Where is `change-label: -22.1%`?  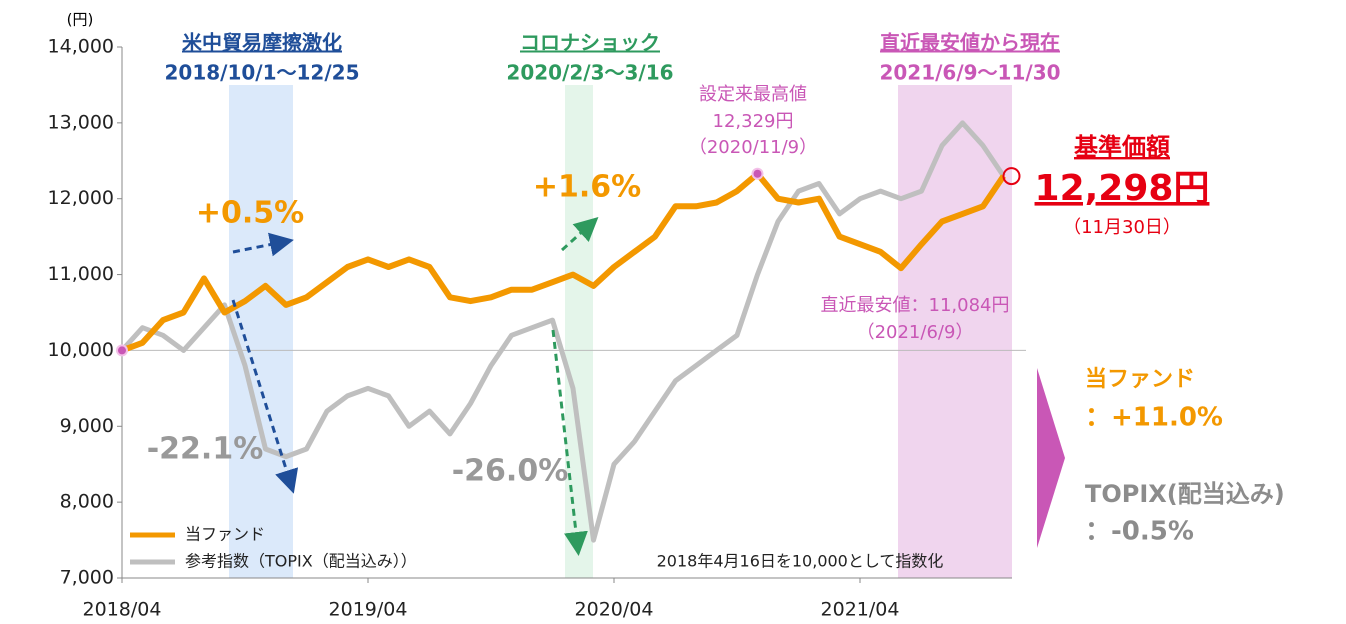 change-label: -22.1% is located at coordinates (205, 449).